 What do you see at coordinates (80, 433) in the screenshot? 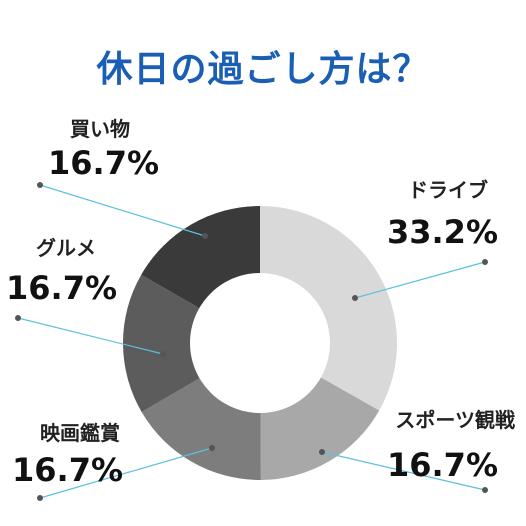
I see `category-label: 映画鑑賞` at bounding box center [80, 433].